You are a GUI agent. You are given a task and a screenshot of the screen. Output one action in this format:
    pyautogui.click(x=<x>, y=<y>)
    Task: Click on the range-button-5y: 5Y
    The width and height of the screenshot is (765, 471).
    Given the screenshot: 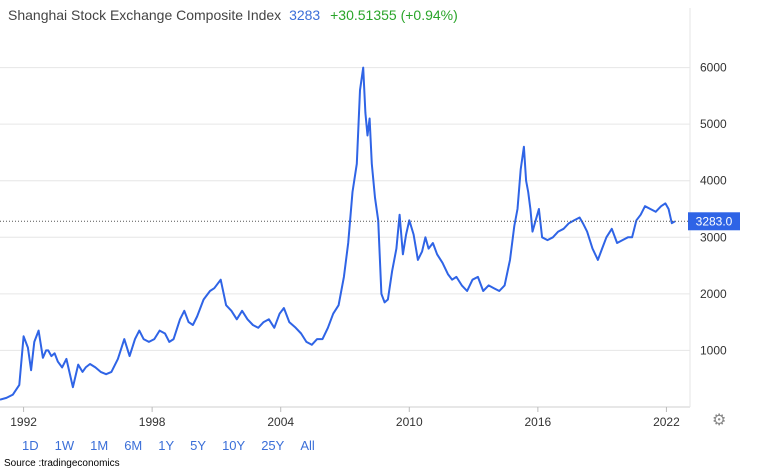 What is the action you would take?
    pyautogui.click(x=198, y=445)
    